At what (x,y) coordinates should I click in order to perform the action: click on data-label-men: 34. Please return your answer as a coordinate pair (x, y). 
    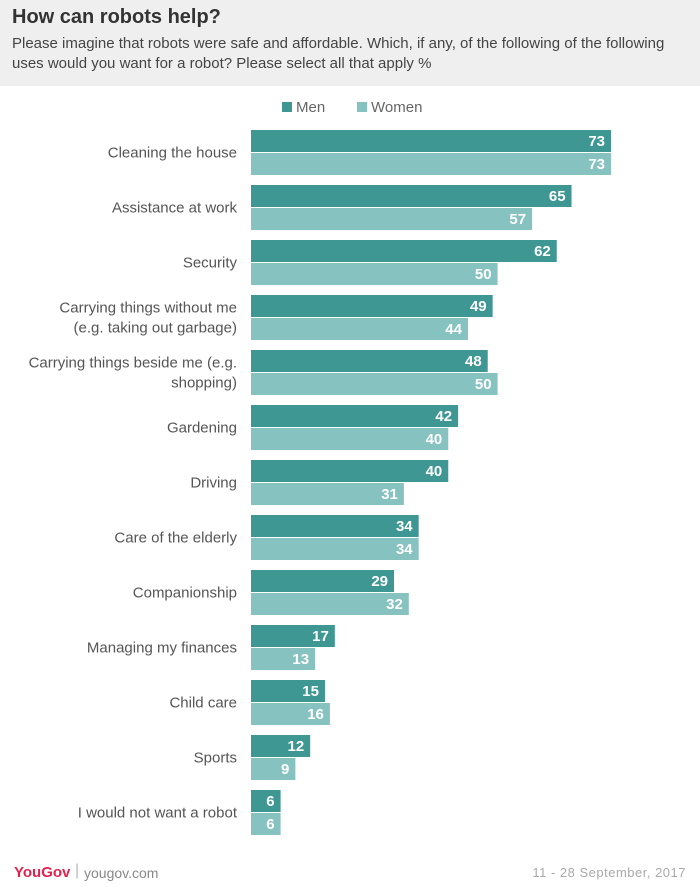
    Looking at the image, I should click on (404, 526).